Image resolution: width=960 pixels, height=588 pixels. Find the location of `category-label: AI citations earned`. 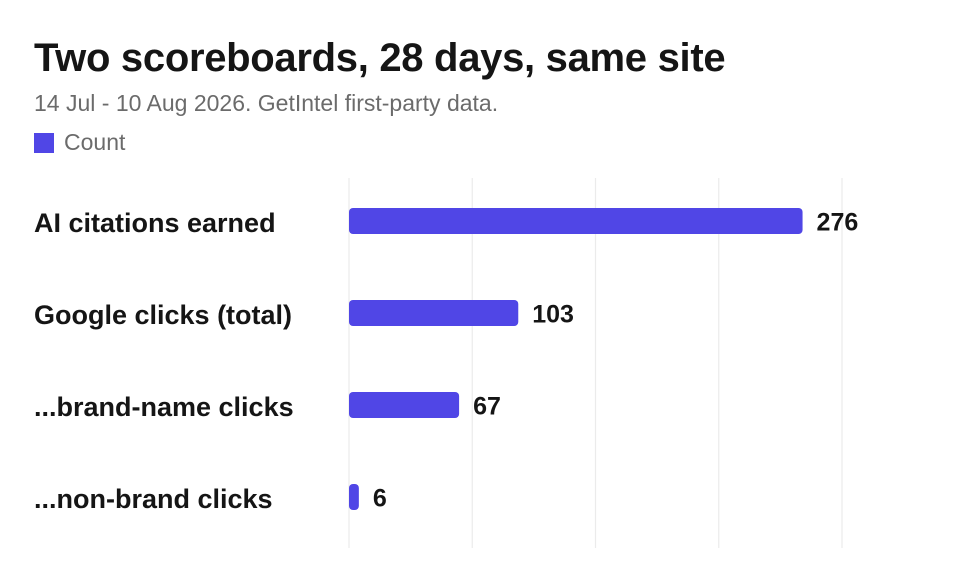

category-label: AI citations earned is located at coordinates (155, 223).